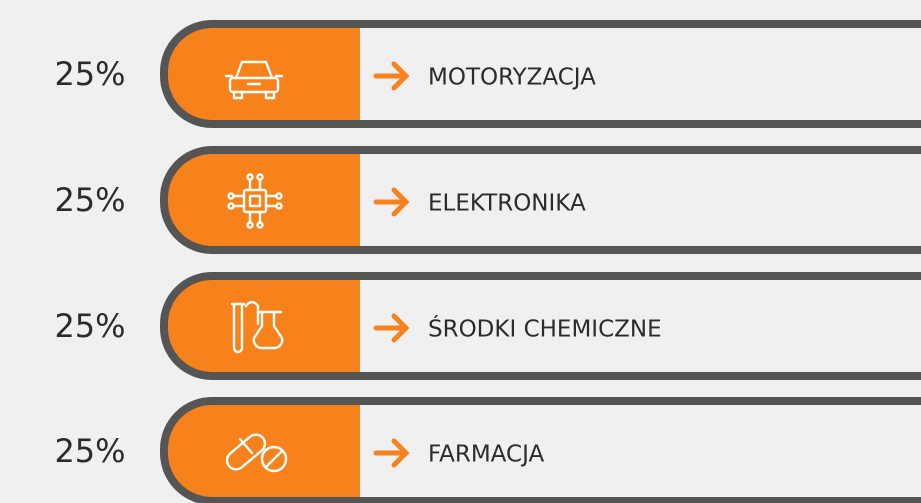 The image size is (921, 503). Describe the element at coordinates (486, 455) in the screenshot. I see `label: FARMACJA` at that location.